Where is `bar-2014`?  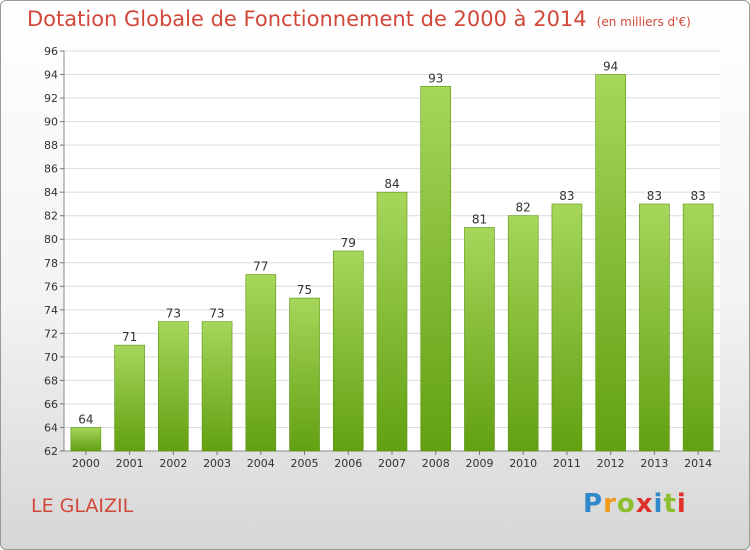
bar-2014 is located at coordinates (698, 327).